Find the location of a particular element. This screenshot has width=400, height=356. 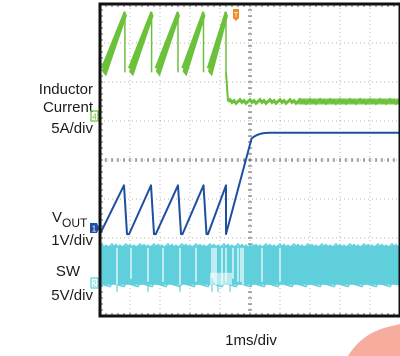

vout-scale-label: 1V/div is located at coordinates (72, 240).